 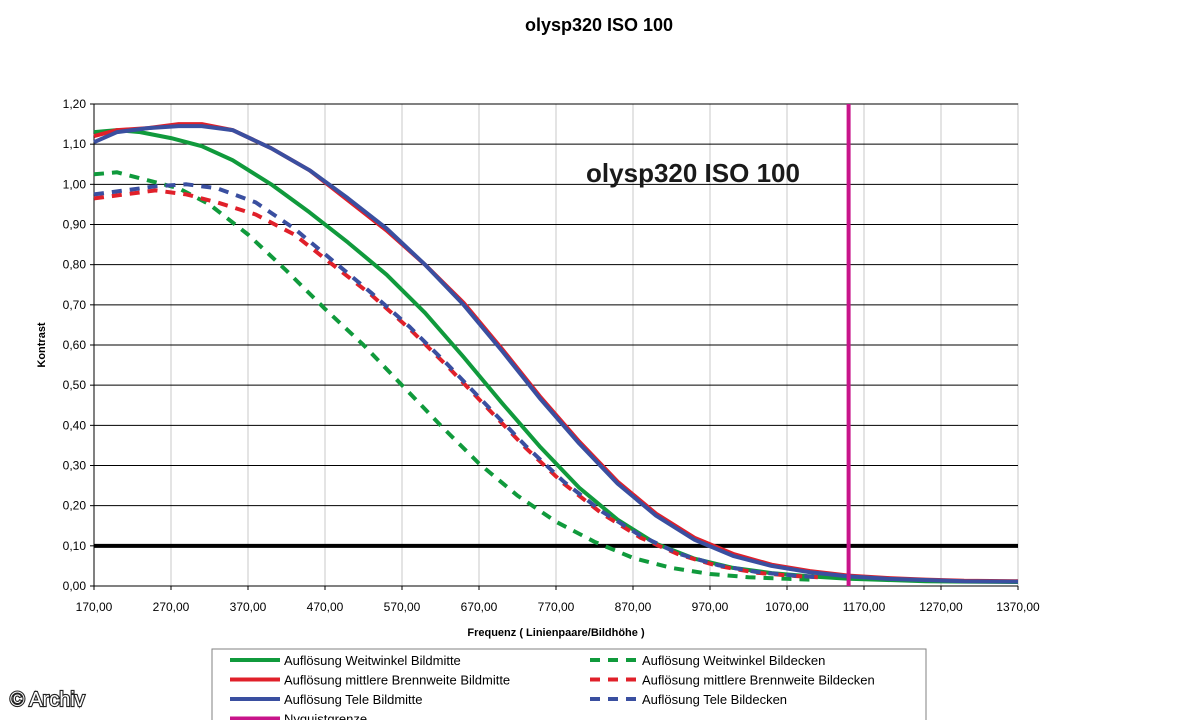 I want to click on inner-chart-title: olysp320 ISO 100, so click(x=693, y=173).